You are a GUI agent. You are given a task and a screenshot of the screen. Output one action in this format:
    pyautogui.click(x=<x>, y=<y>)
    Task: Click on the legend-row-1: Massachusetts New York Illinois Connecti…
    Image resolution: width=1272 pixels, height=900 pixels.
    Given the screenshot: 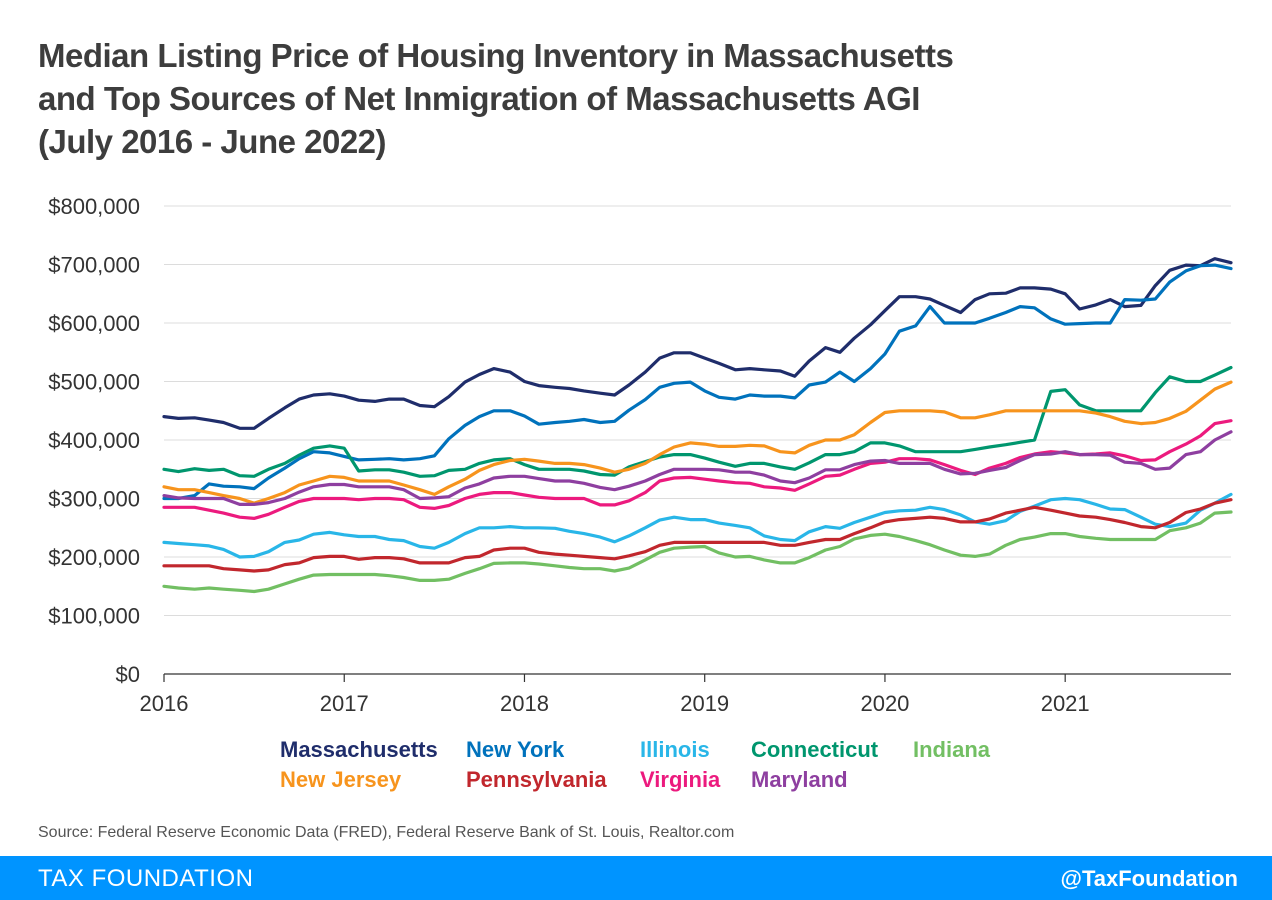 What is the action you would take?
    pyautogui.click(x=660, y=750)
    